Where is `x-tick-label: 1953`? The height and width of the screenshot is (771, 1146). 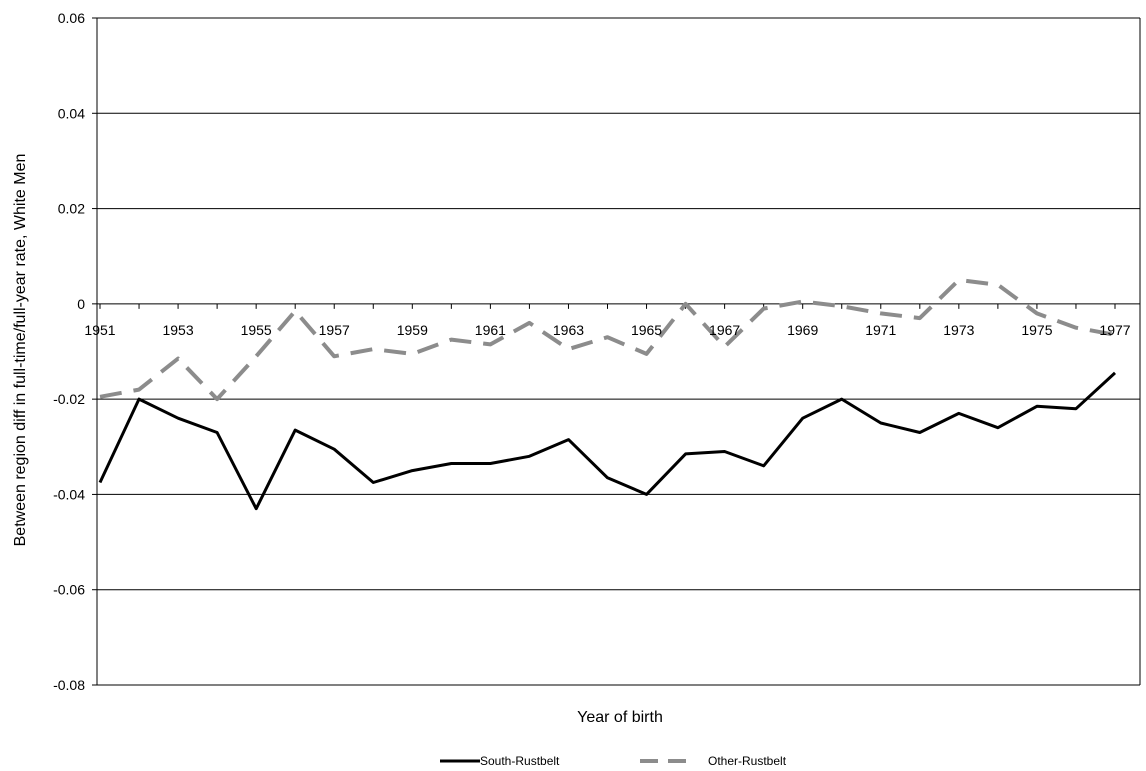
x-tick-label: 1953 is located at coordinates (177, 330).